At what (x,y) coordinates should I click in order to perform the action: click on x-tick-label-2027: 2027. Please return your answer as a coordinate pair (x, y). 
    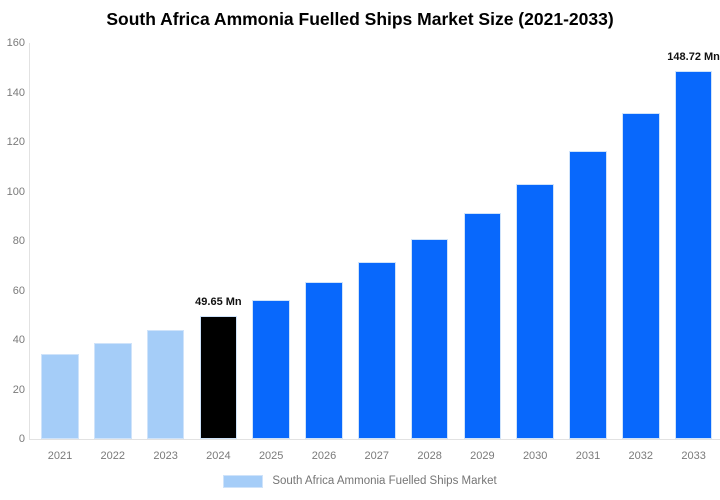
    Looking at the image, I should click on (377, 456).